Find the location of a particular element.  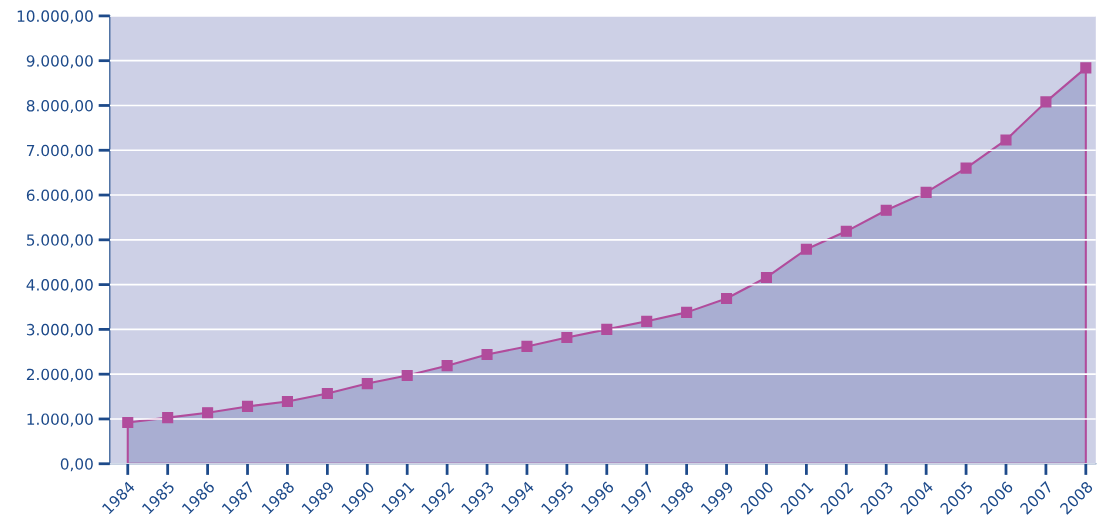

y-tick-label: 4.000,00 is located at coordinates (59, 286).